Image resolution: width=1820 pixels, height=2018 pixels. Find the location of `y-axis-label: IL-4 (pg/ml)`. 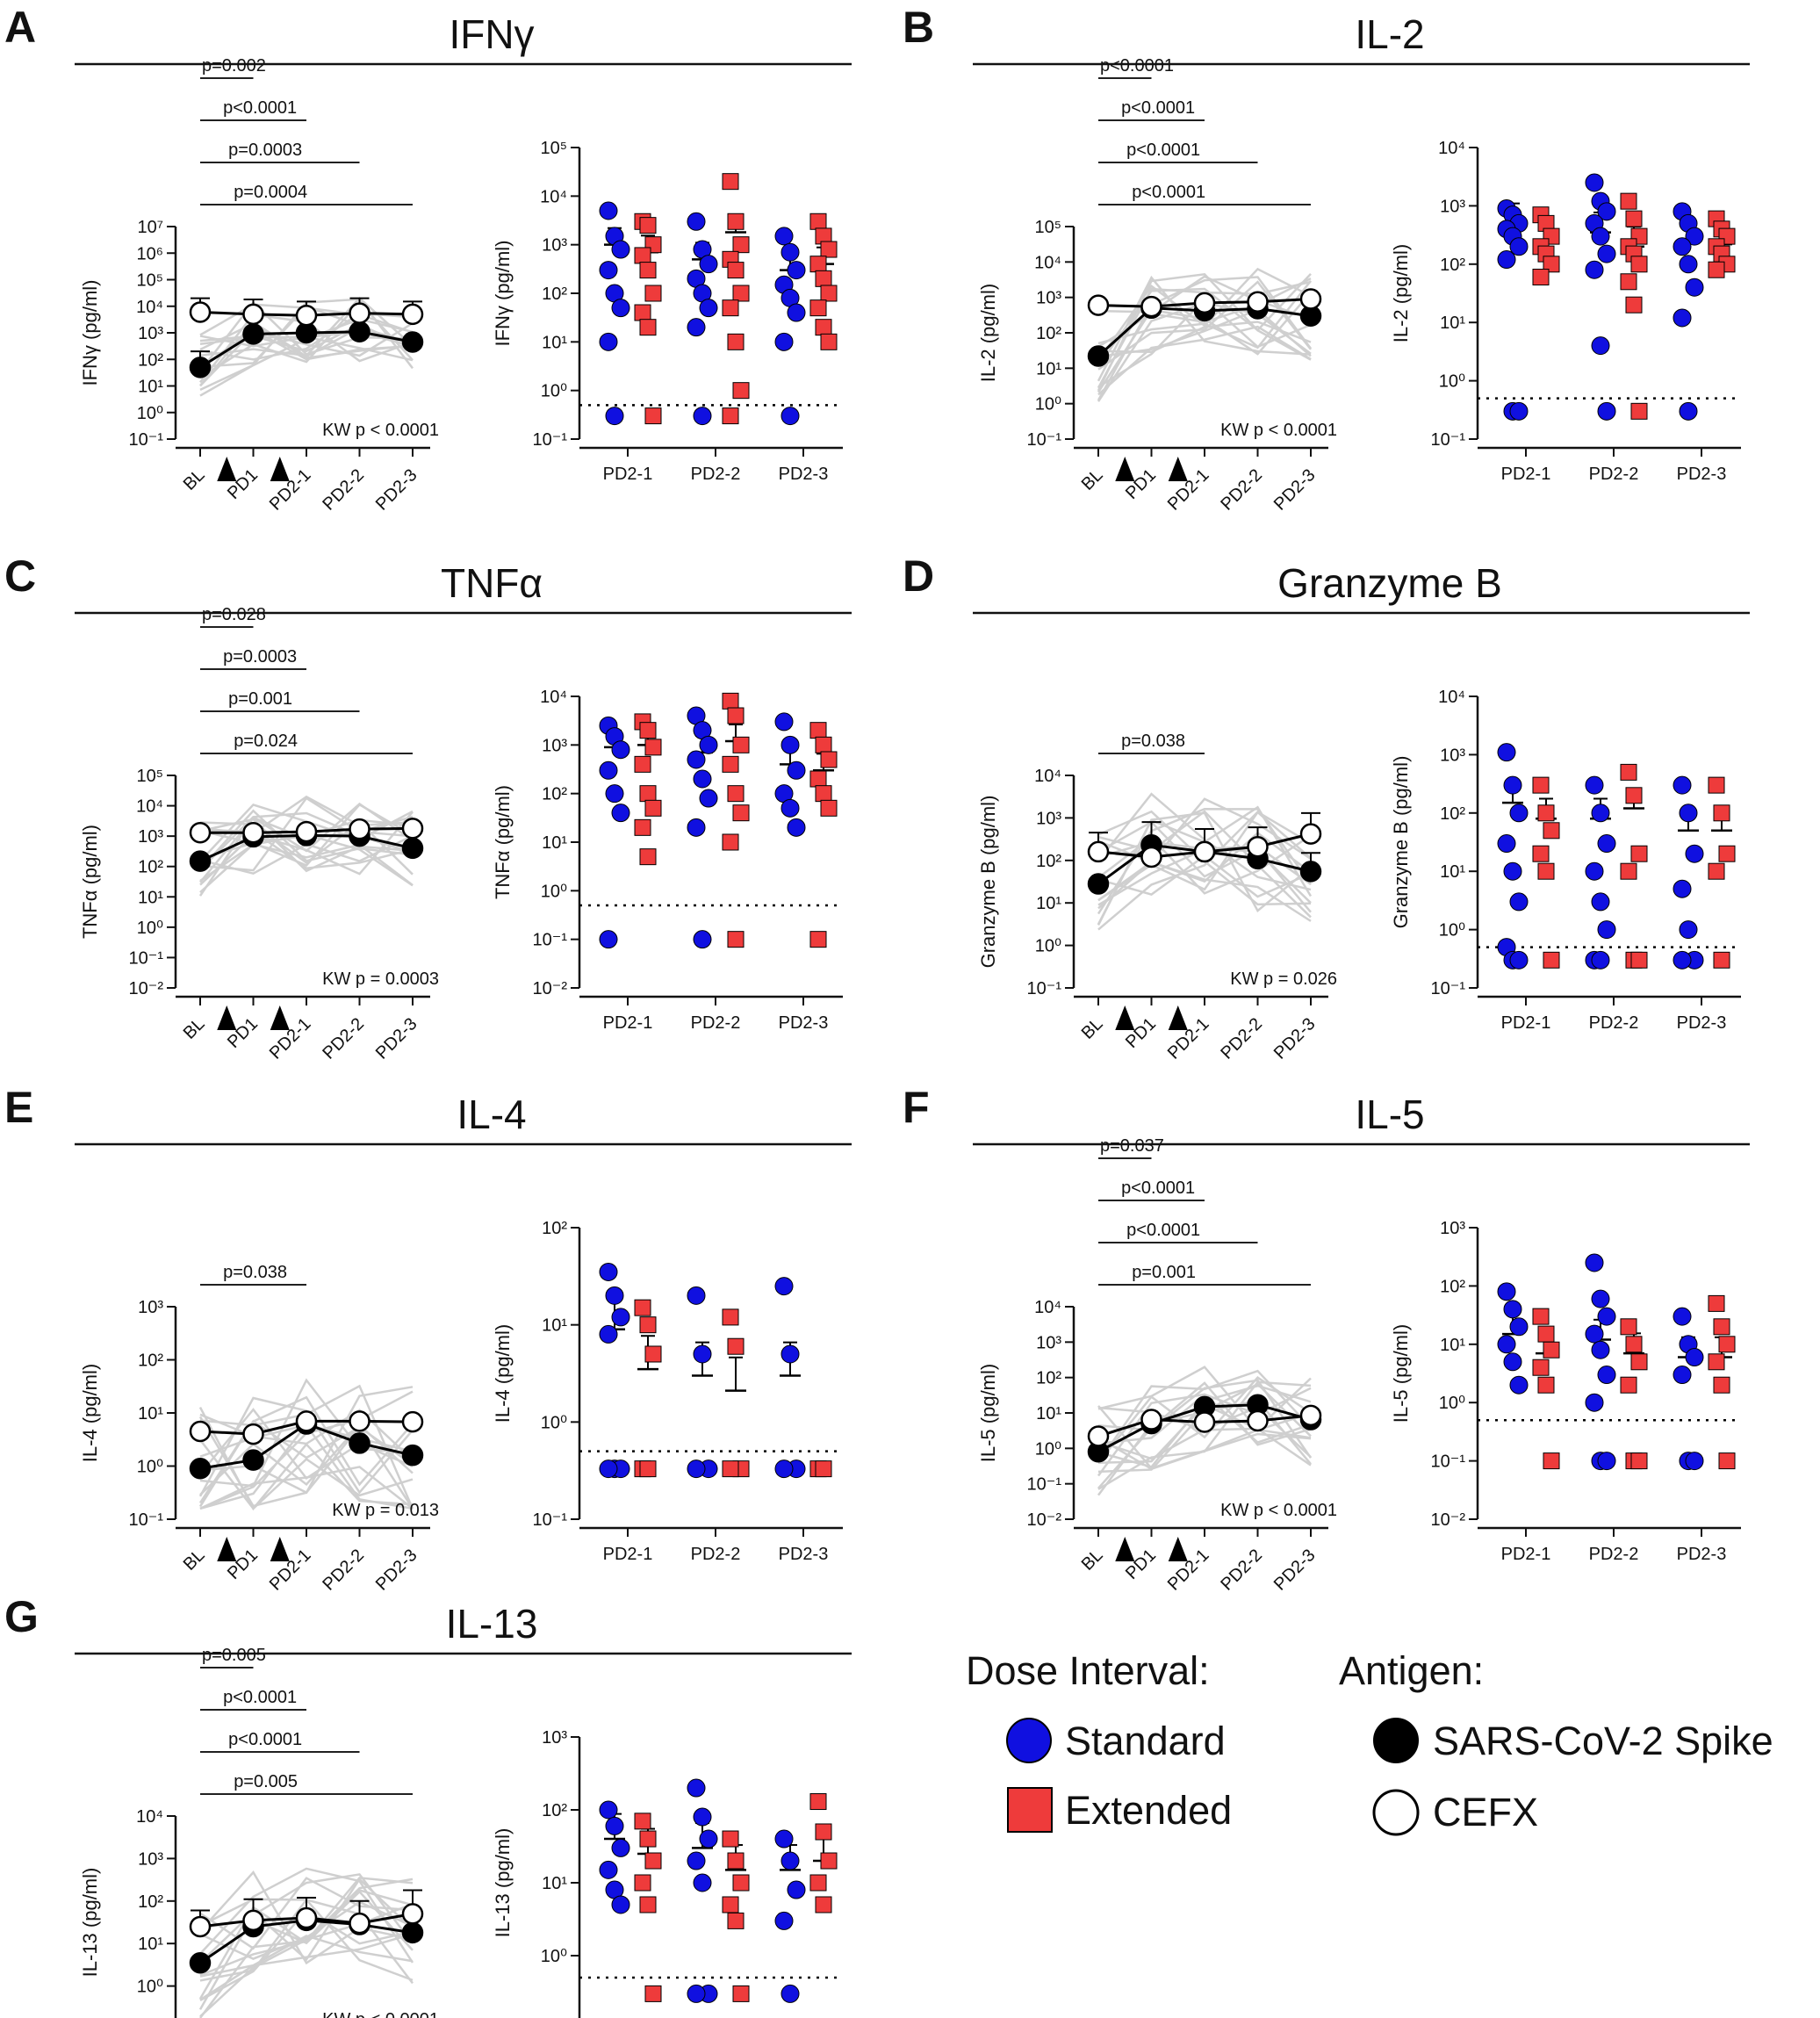

y-axis-label: IL-4 (pg/ml) is located at coordinates (90, 1413).